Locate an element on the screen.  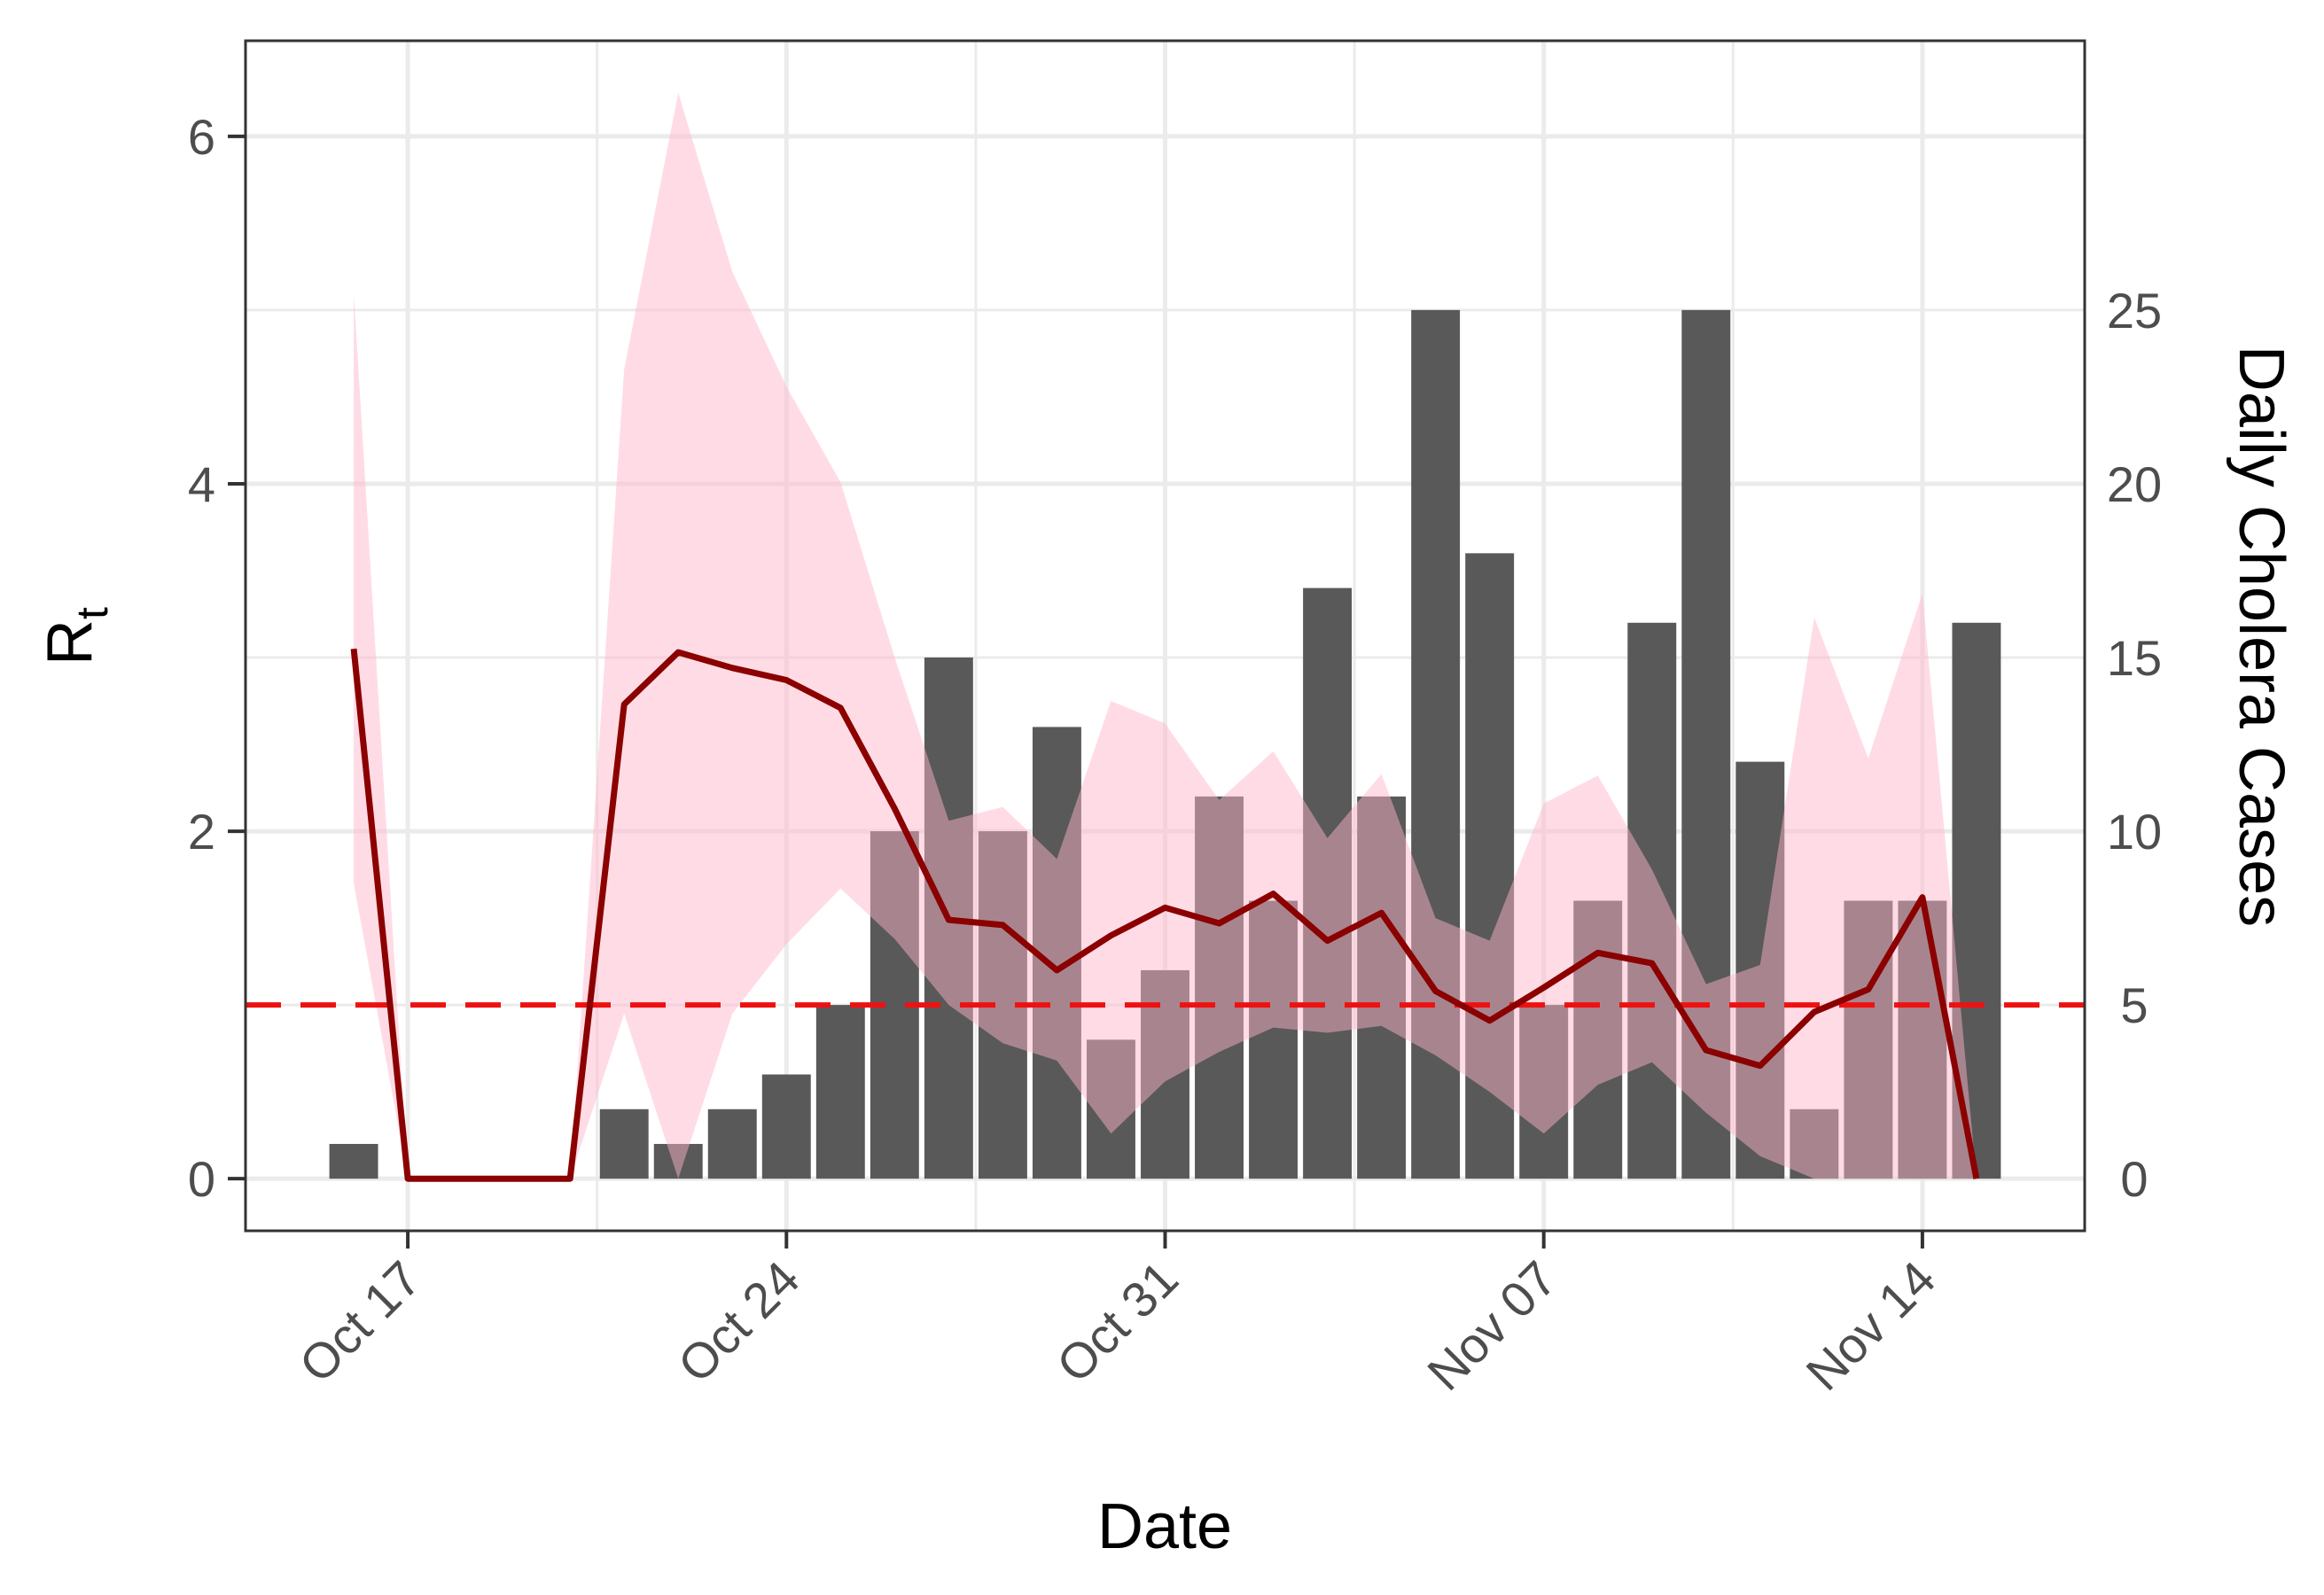
y-left-tick-label: 6 is located at coordinates (201, 137).